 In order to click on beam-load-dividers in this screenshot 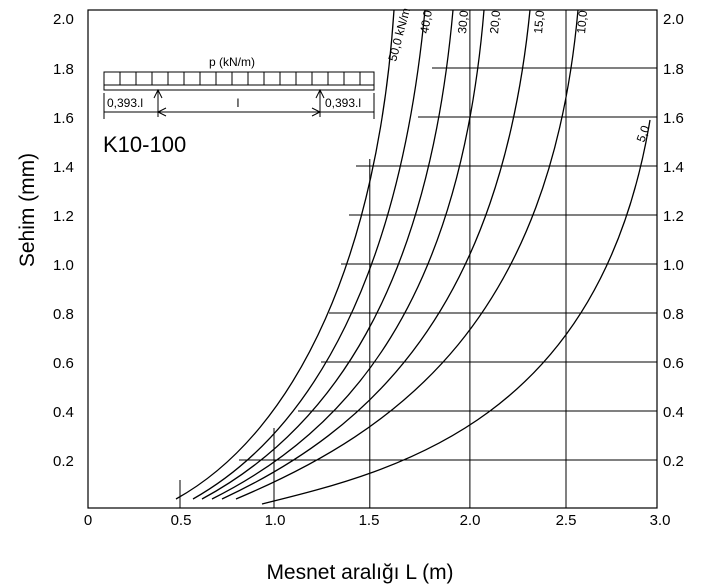, I will do `click(240, 78)`.